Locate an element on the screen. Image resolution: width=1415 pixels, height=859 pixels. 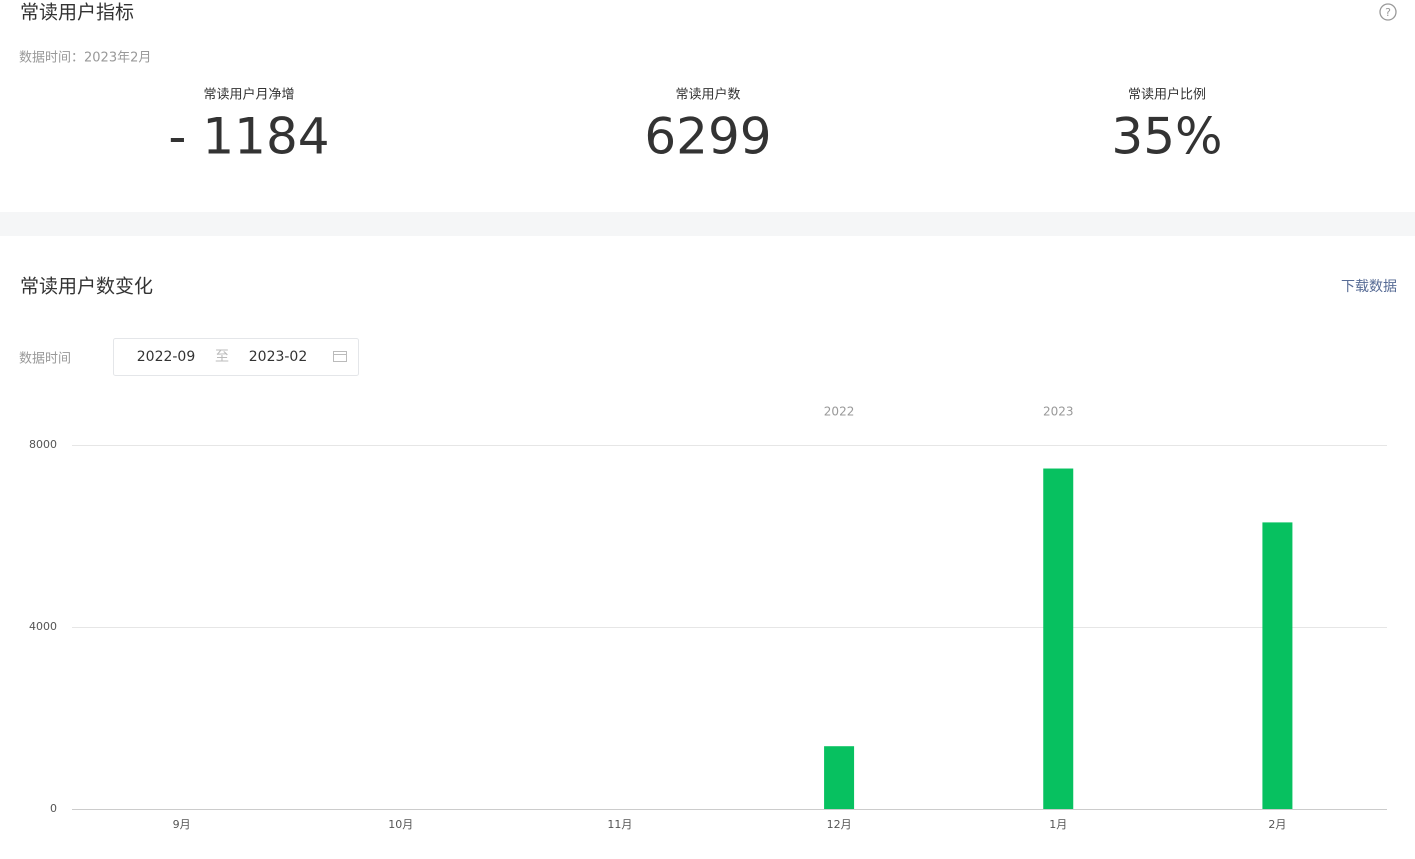
calendar-icon is located at coordinates (340, 356).